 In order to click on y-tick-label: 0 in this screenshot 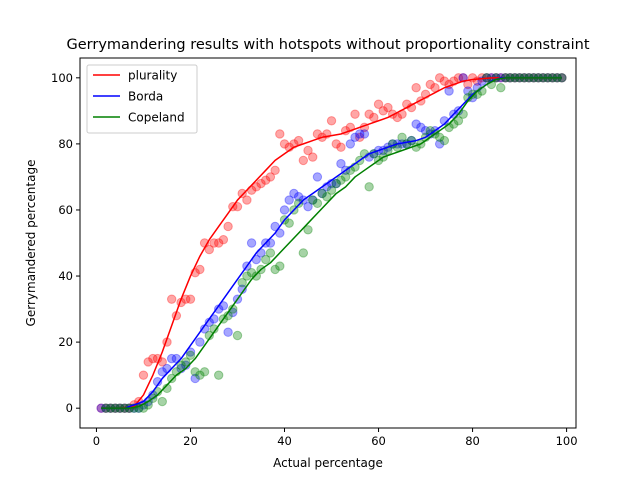, I will do `click(69, 408)`.